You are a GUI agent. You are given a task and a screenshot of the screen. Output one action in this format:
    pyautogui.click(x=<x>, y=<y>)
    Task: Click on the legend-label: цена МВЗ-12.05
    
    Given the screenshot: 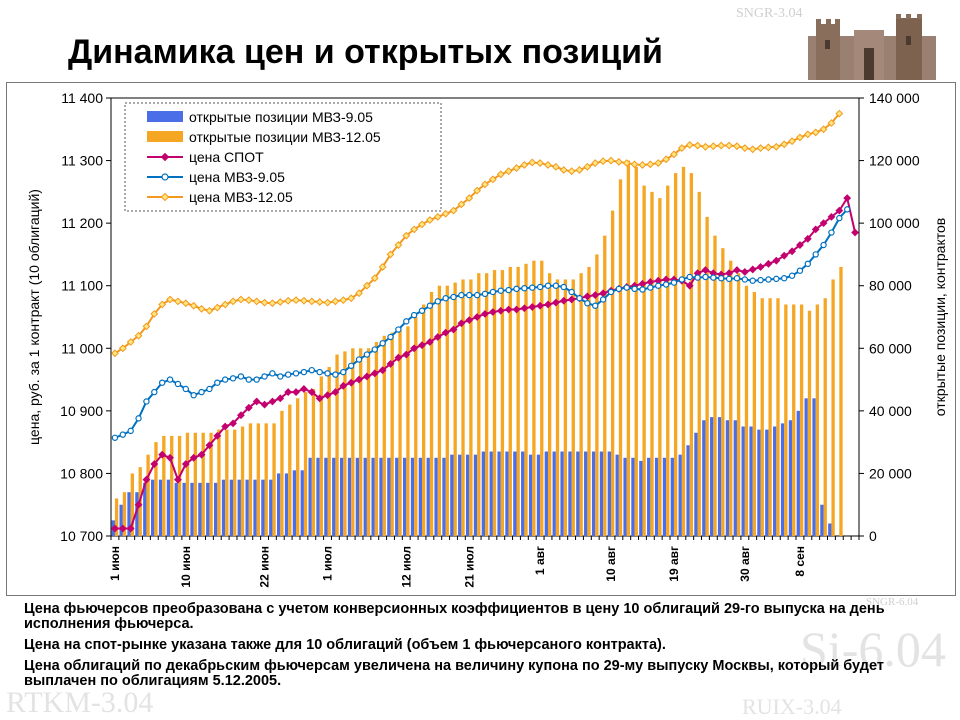 What is the action you would take?
    pyautogui.click(x=241, y=197)
    